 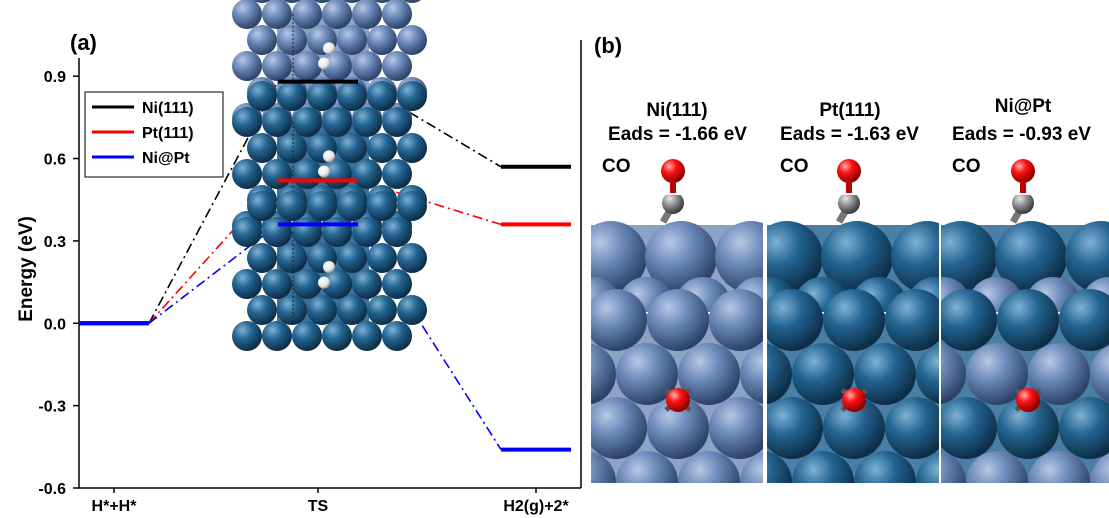 I want to click on x-tick-label: H2(g)+2*, so click(x=536, y=506).